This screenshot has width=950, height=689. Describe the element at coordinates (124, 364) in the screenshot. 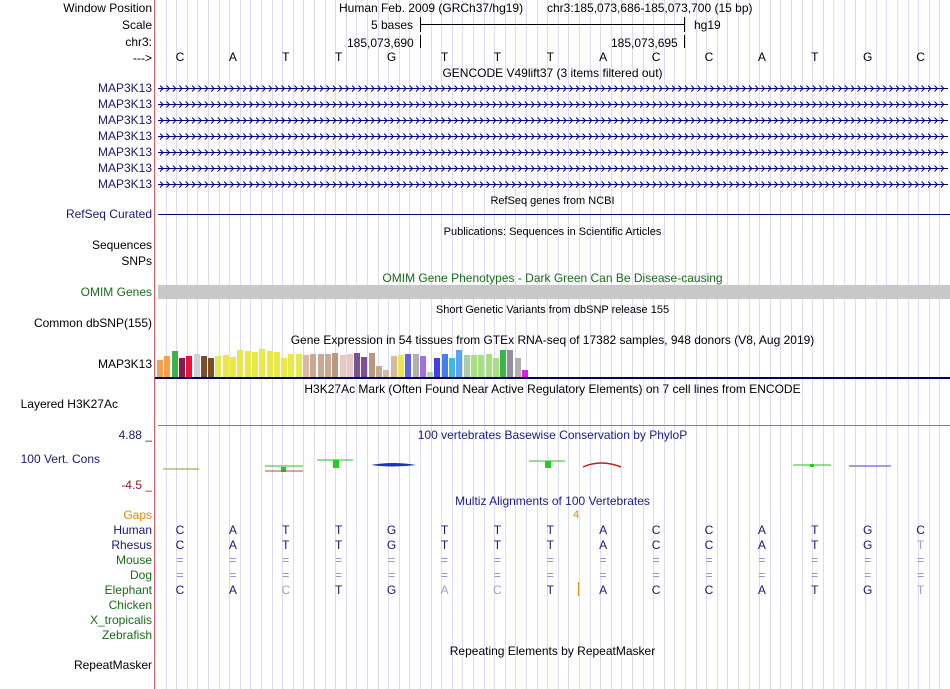

I see `gtex-label: MAP3K13` at that location.